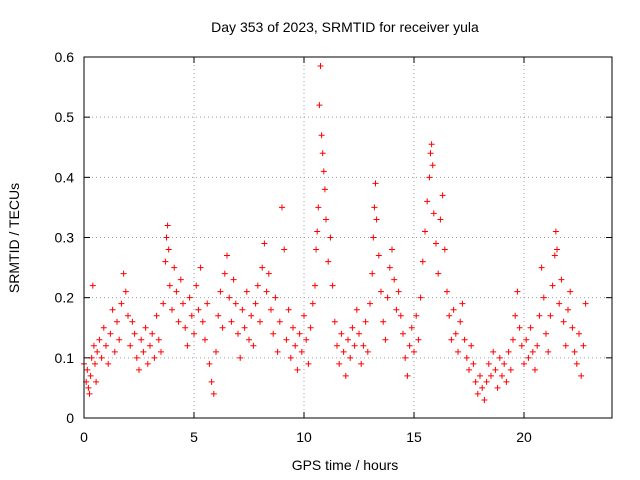 Image resolution: width=640 pixels, height=480 pixels. What do you see at coordinates (65, 117) in the screenshot?
I see `y-tick-label: 0.5` at bounding box center [65, 117].